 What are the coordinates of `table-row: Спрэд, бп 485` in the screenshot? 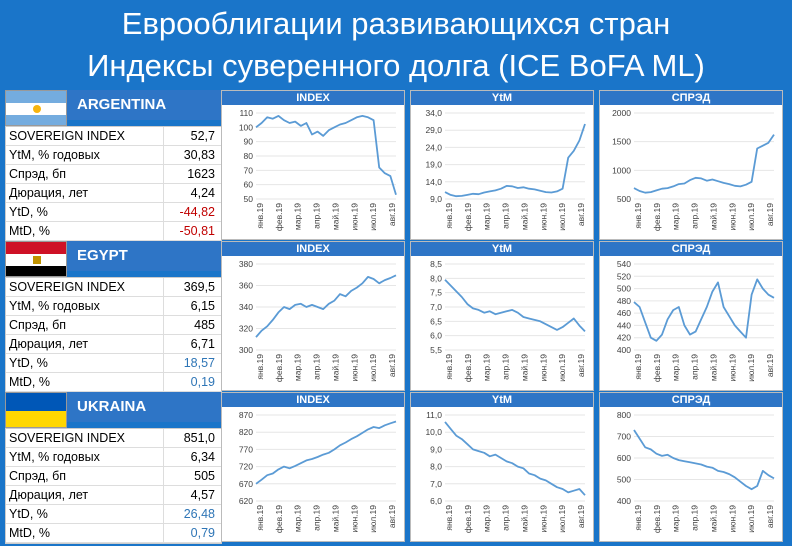 It's located at (113, 325).